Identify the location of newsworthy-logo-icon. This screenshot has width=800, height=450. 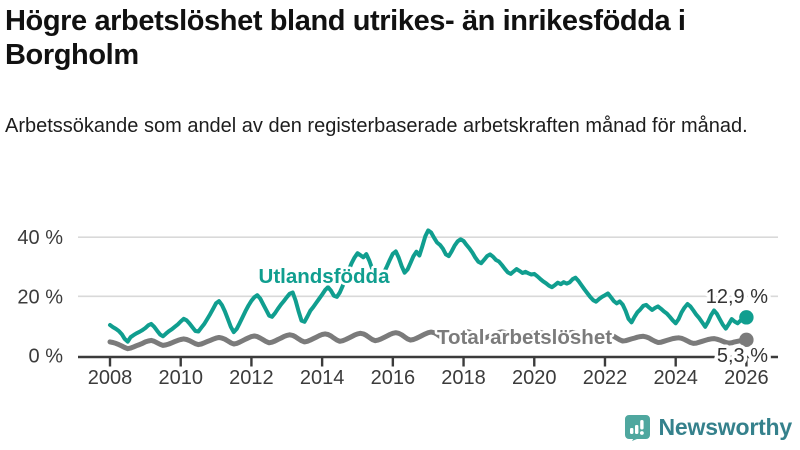
(637, 427).